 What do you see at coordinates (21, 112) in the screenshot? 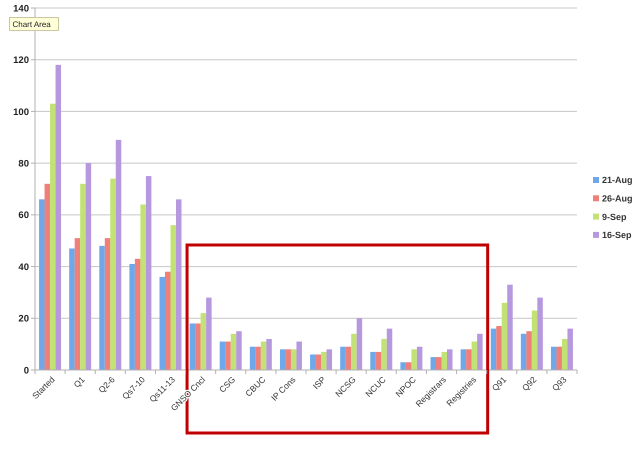
I see `y-tick-label: 100` at bounding box center [21, 112].